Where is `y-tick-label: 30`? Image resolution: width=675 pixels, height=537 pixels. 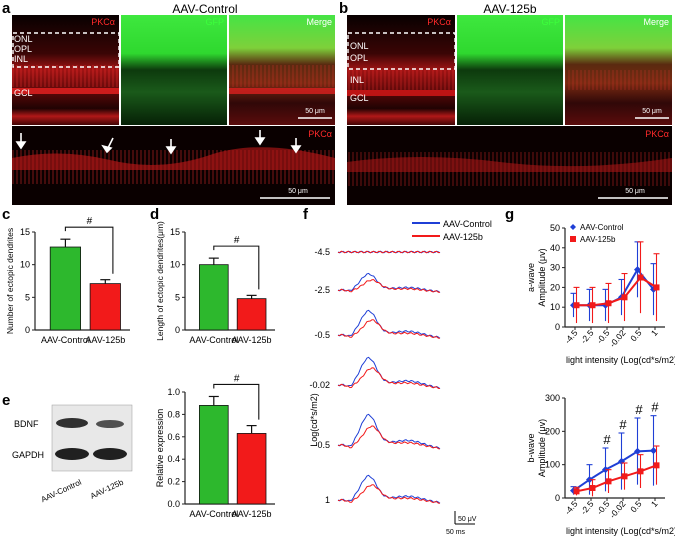
y-tick-label: 30 is located at coordinates (555, 268).